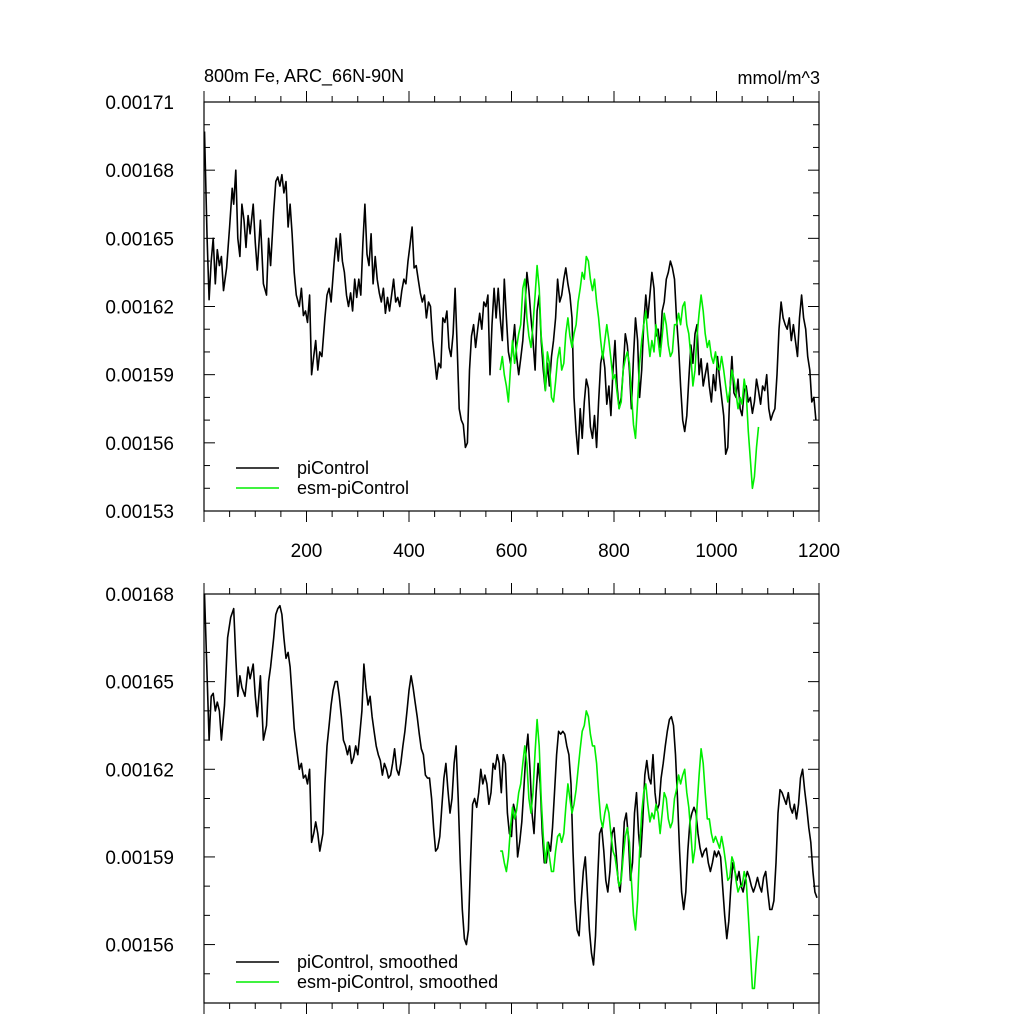 Image resolution: width=1024 pixels, height=1024 pixels. Describe the element at coordinates (307, 551) in the screenshot. I see `x-tick-label: 200` at that location.